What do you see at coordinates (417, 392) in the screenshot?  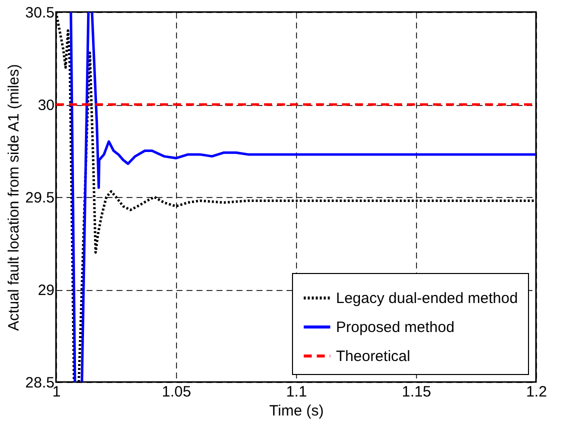 I see `x-tick-label: 1.15` at bounding box center [417, 392].